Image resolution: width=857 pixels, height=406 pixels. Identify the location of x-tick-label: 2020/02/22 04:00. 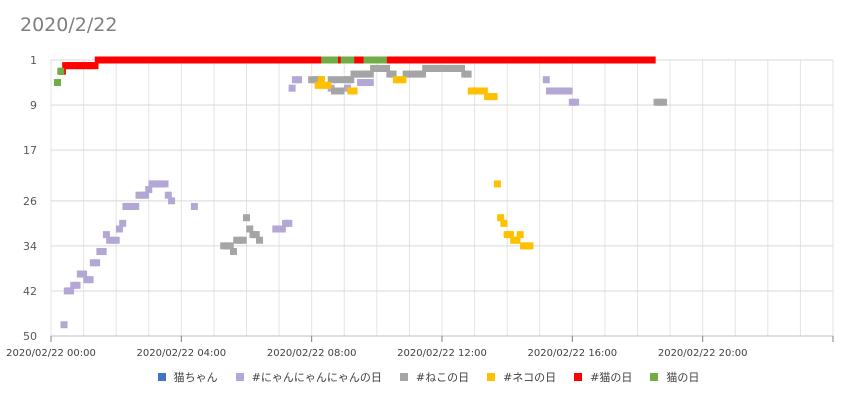
(182, 353).